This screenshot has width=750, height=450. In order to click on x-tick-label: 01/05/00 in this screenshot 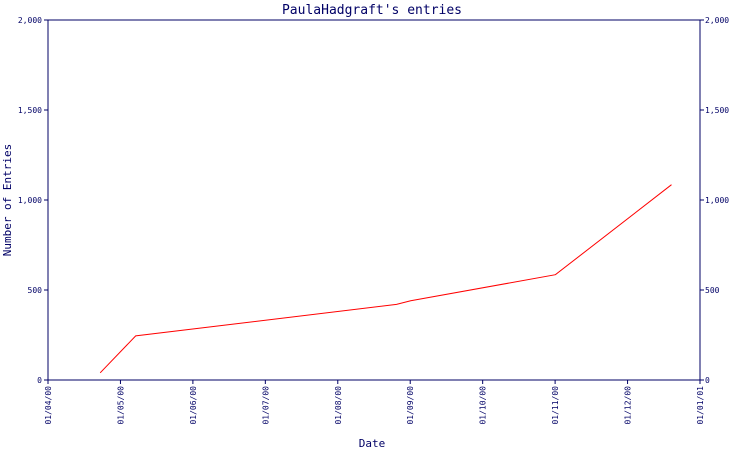, I will do `click(120, 405)`.